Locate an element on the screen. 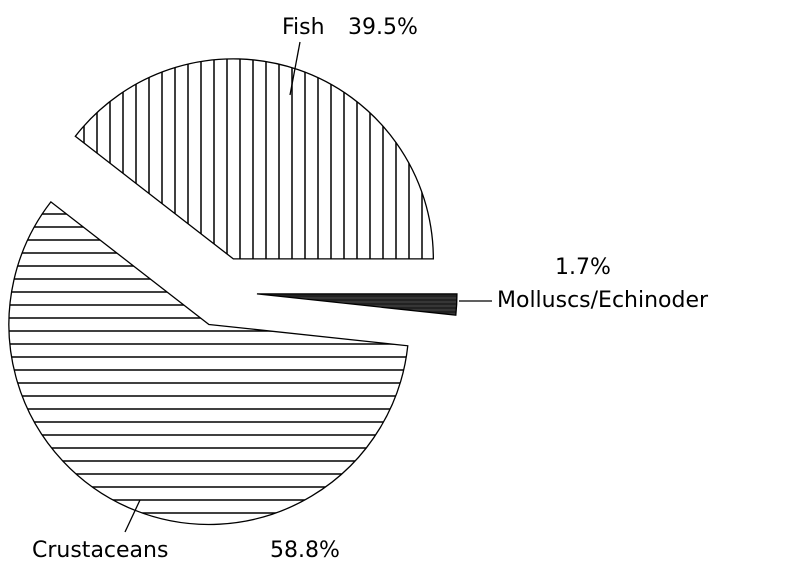  slice-value-label: 39.5% is located at coordinates (383, 27).